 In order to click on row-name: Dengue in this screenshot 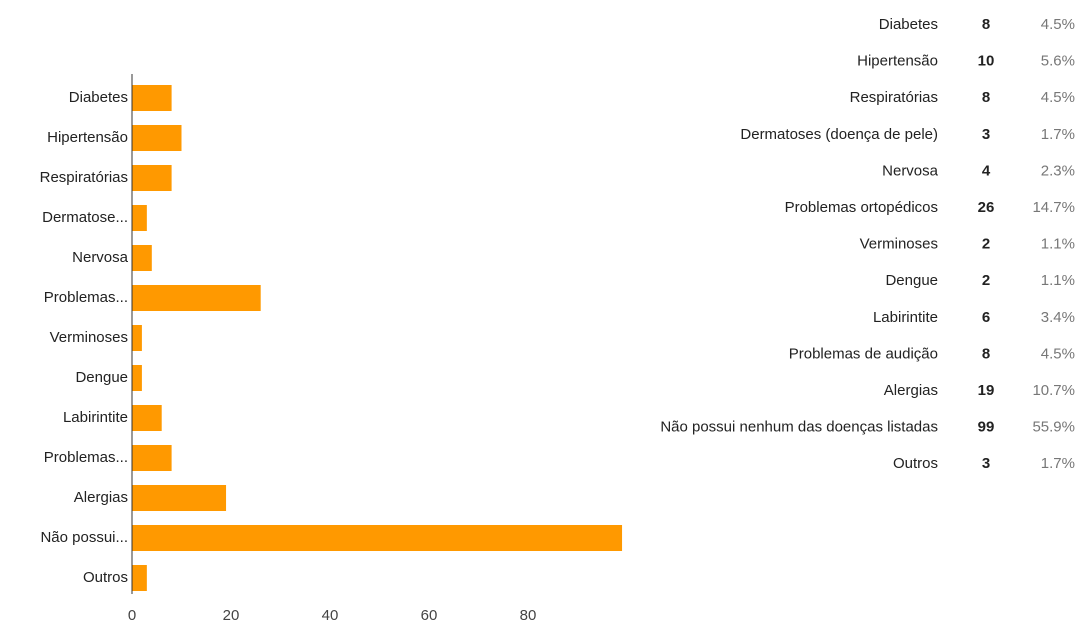, I will do `click(911, 280)`.